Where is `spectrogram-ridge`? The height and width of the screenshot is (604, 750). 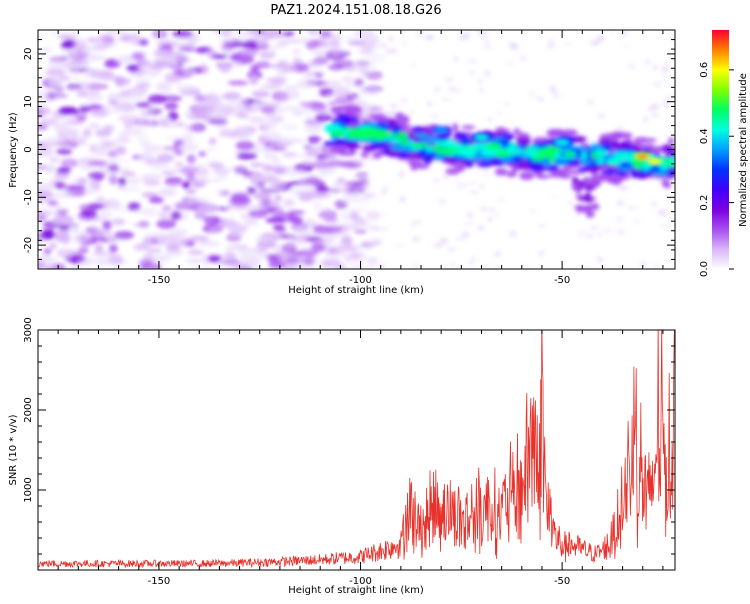 spectrogram-ridge is located at coordinates (499, 161).